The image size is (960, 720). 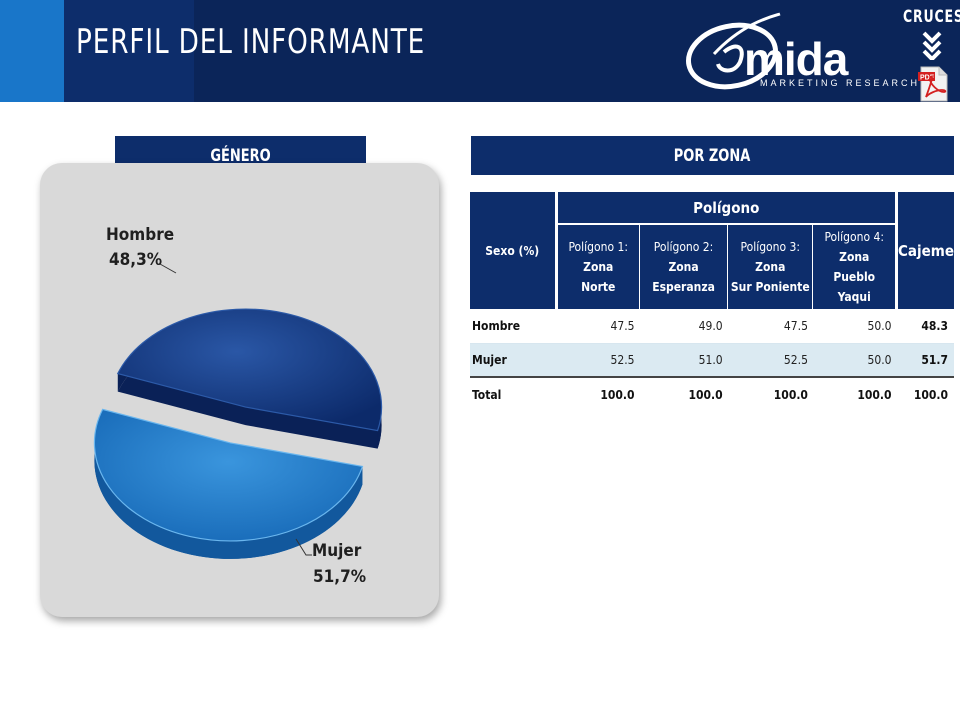 What do you see at coordinates (683, 360) in the screenshot?
I see `table-cell: 51.0` at bounding box center [683, 360].